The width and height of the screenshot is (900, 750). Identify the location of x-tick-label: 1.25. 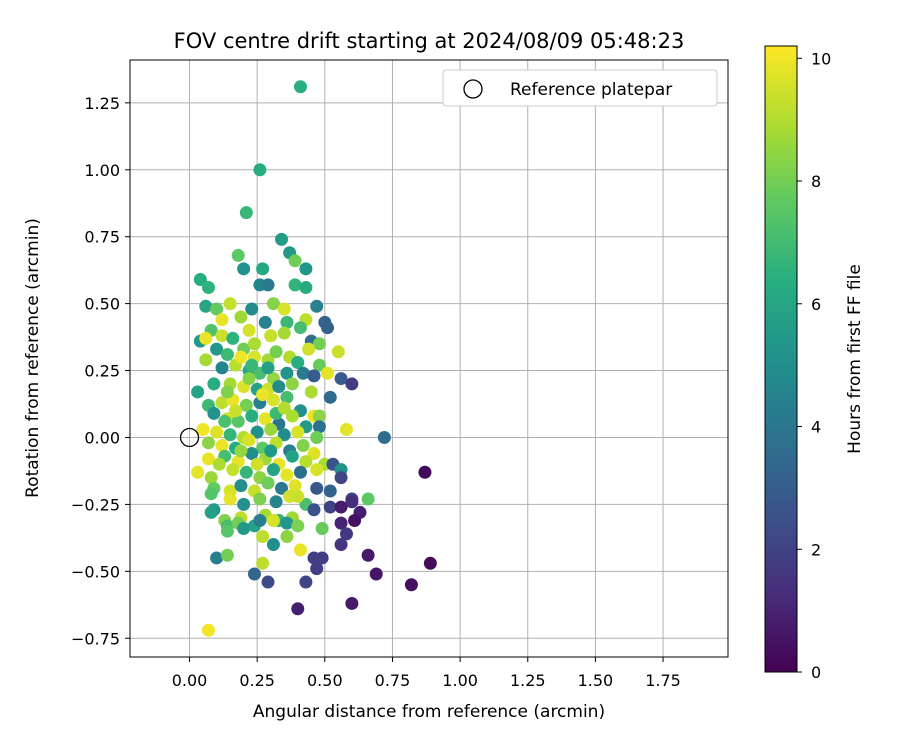
(528, 680).